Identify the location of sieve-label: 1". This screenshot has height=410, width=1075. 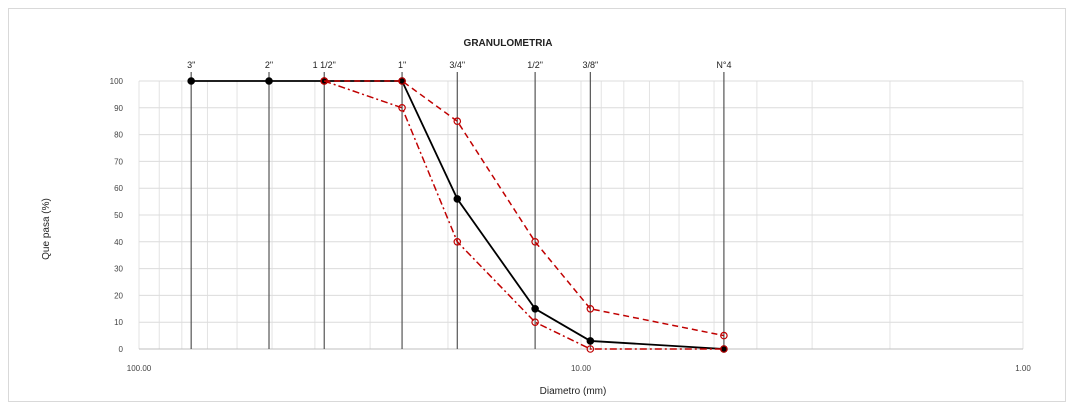
(402, 65).